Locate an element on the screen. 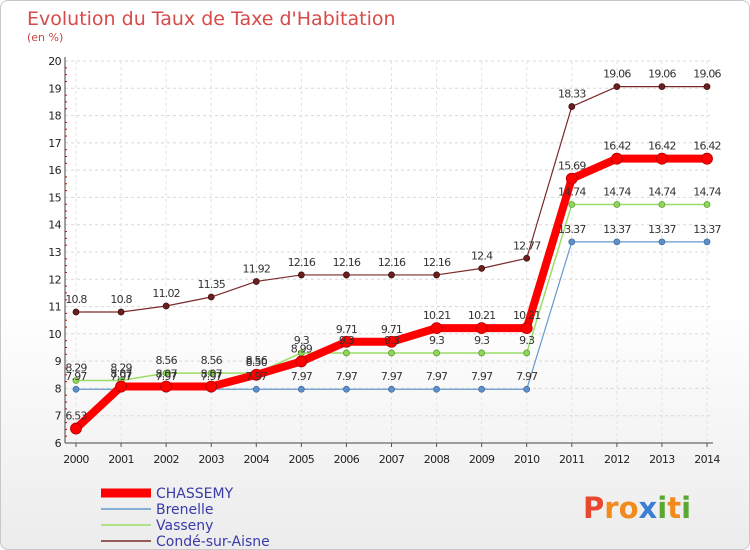 This screenshot has height=550, width=750. x-tick-label: 2007 is located at coordinates (392, 459).